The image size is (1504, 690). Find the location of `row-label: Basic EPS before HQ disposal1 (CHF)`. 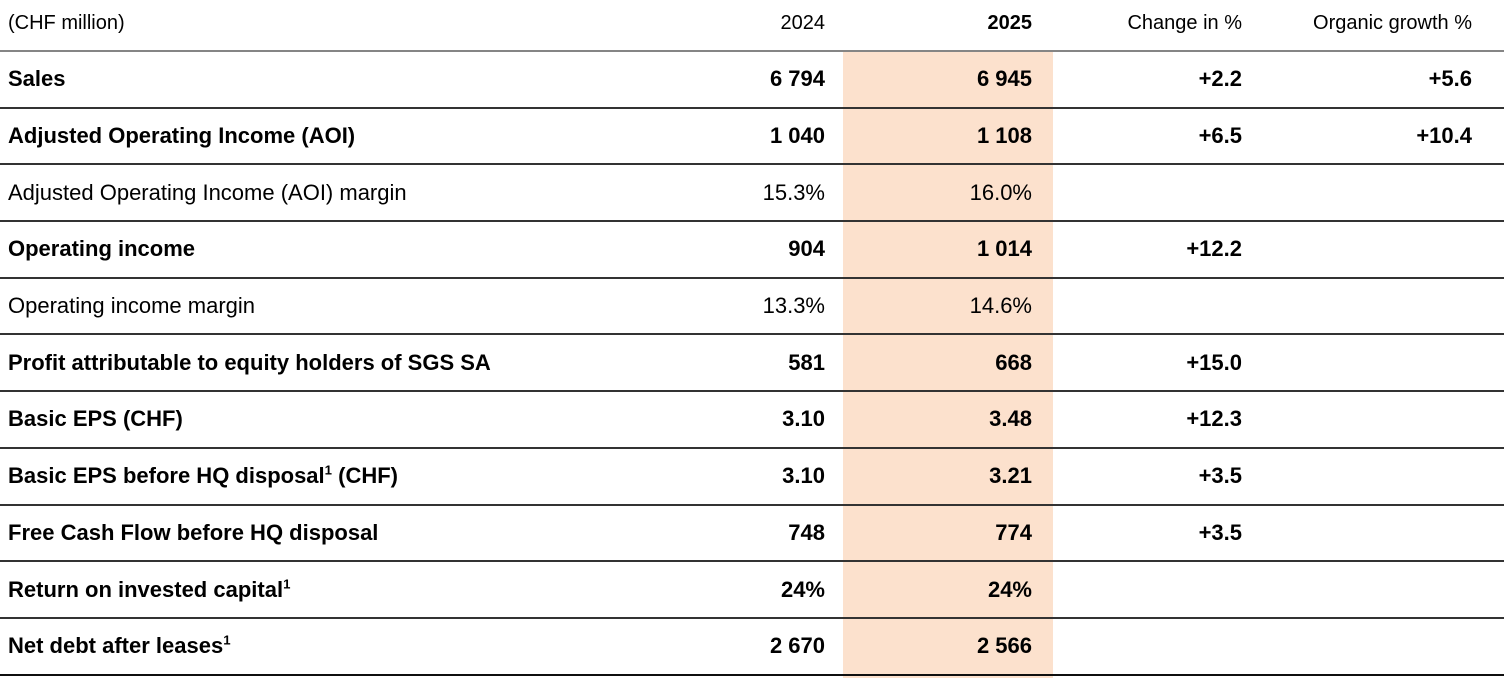

row-label: Basic EPS before HQ disposal1 (CHF) is located at coordinates (203, 475).